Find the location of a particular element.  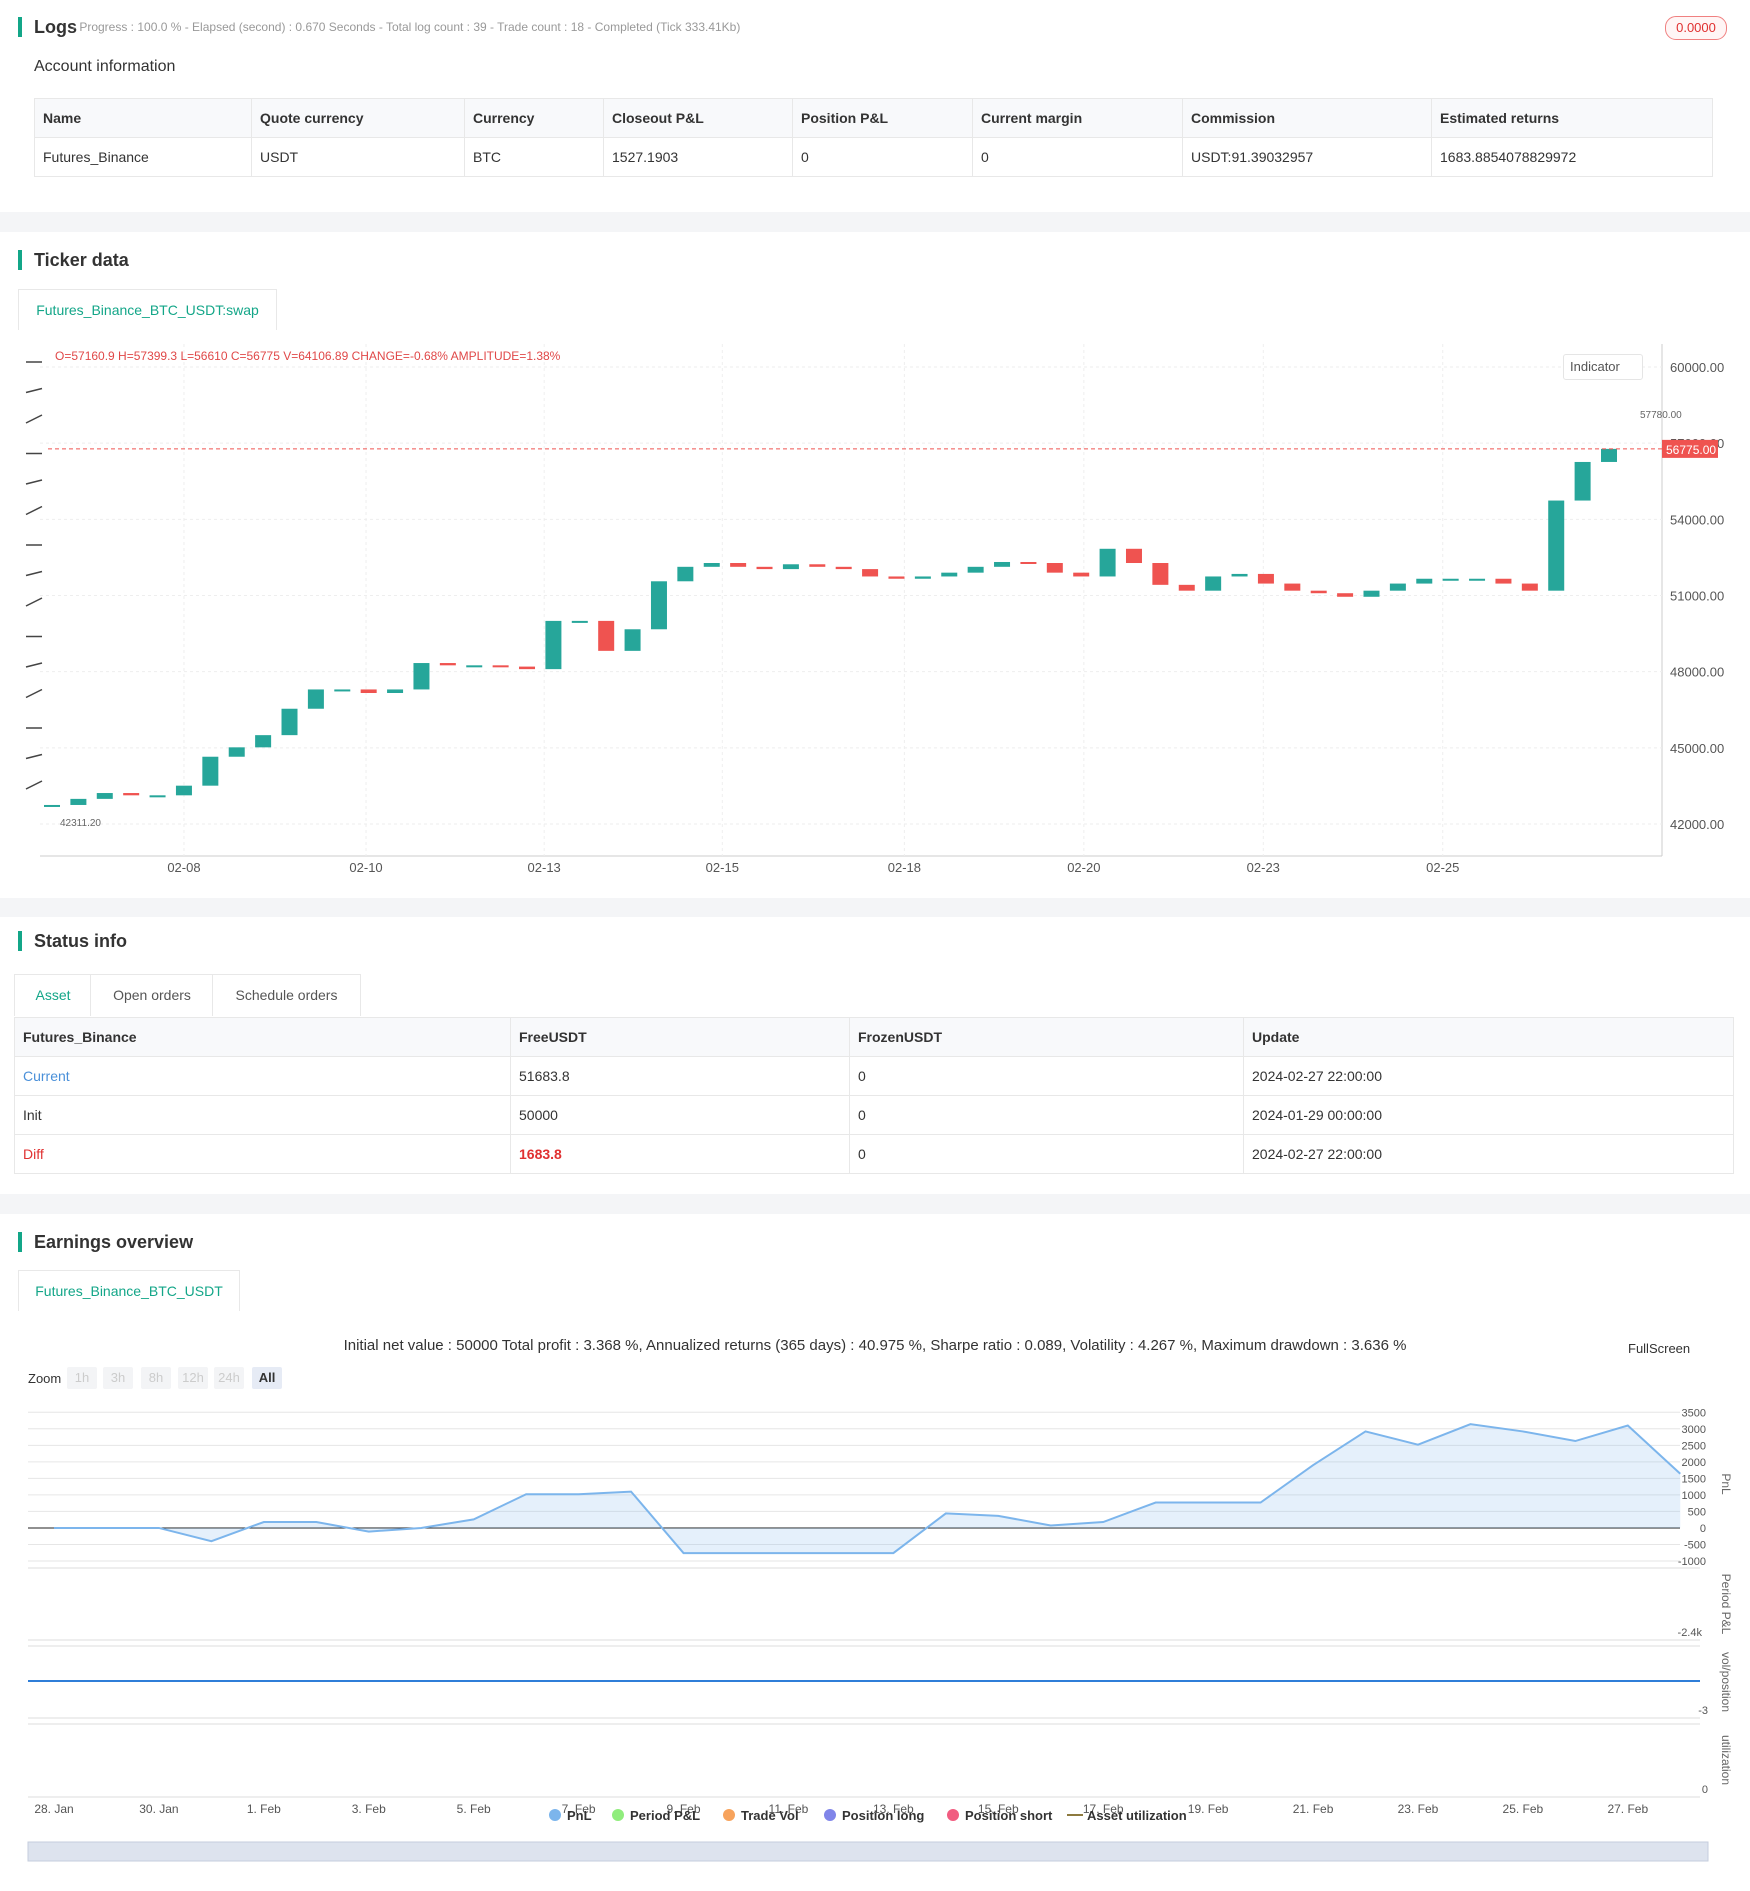

table-cell: 0 is located at coordinates (1078, 157).